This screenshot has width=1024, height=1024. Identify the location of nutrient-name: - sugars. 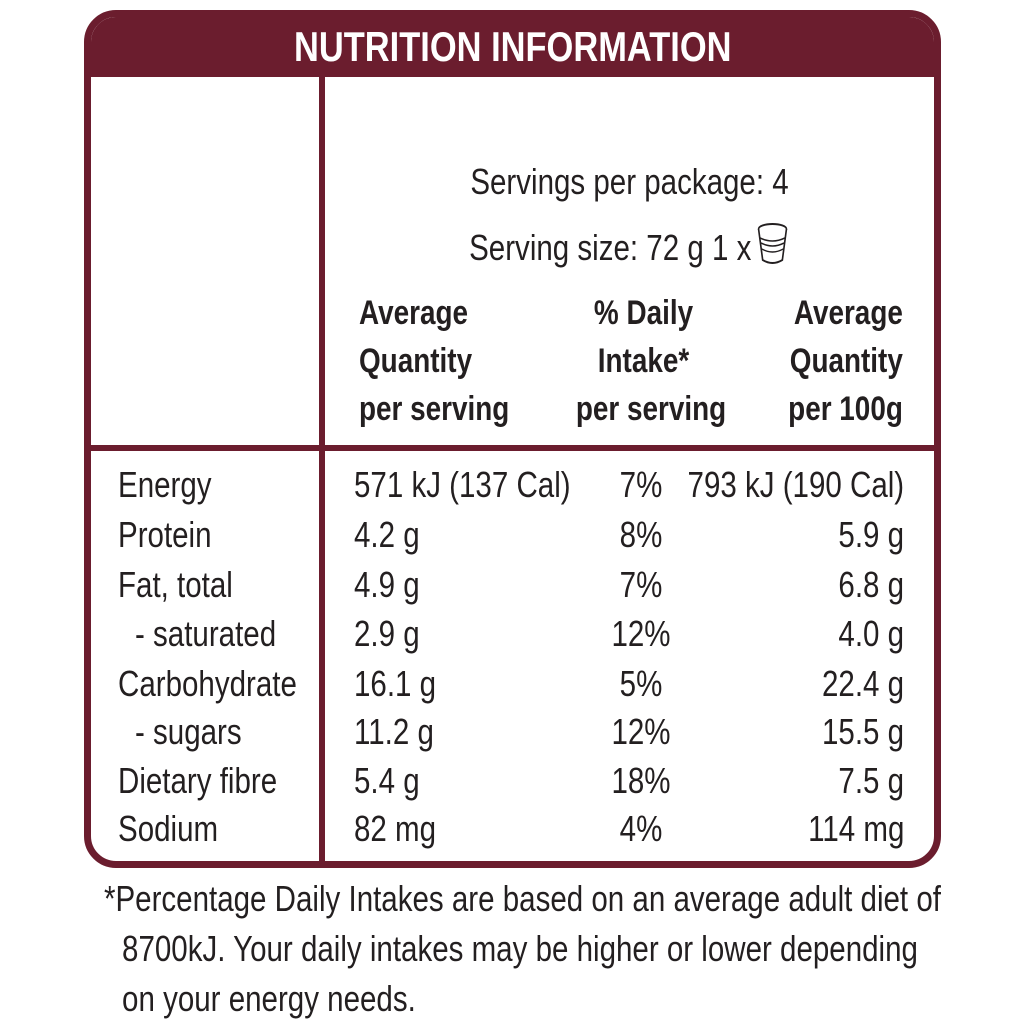
(188, 731).